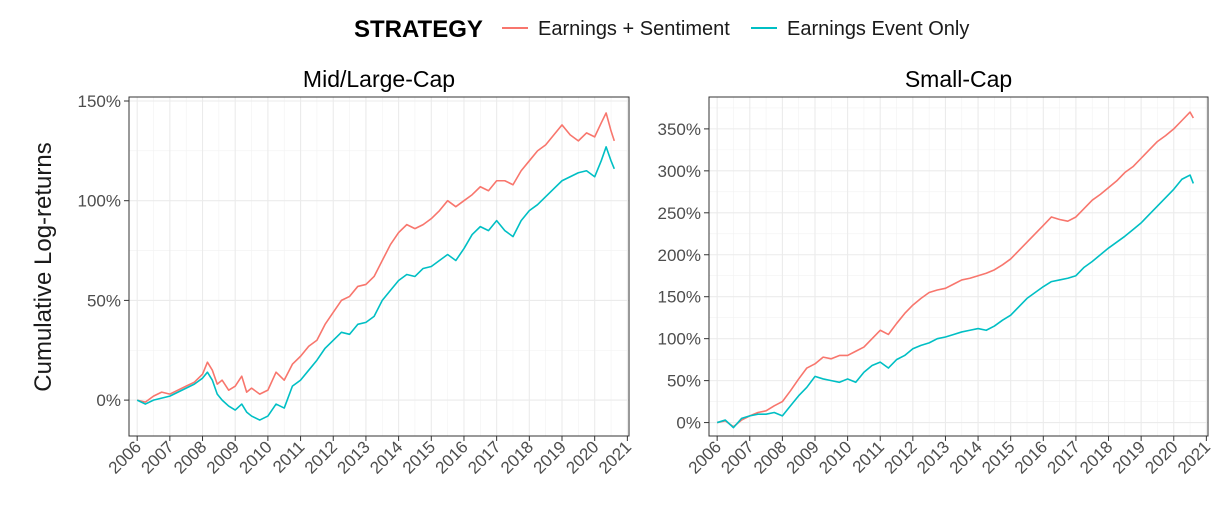 This screenshot has height=506, width=1215. Describe the element at coordinates (634, 29) in the screenshot. I see `legend-label-earnings-sentiment: Earnings + Sentiment` at that location.